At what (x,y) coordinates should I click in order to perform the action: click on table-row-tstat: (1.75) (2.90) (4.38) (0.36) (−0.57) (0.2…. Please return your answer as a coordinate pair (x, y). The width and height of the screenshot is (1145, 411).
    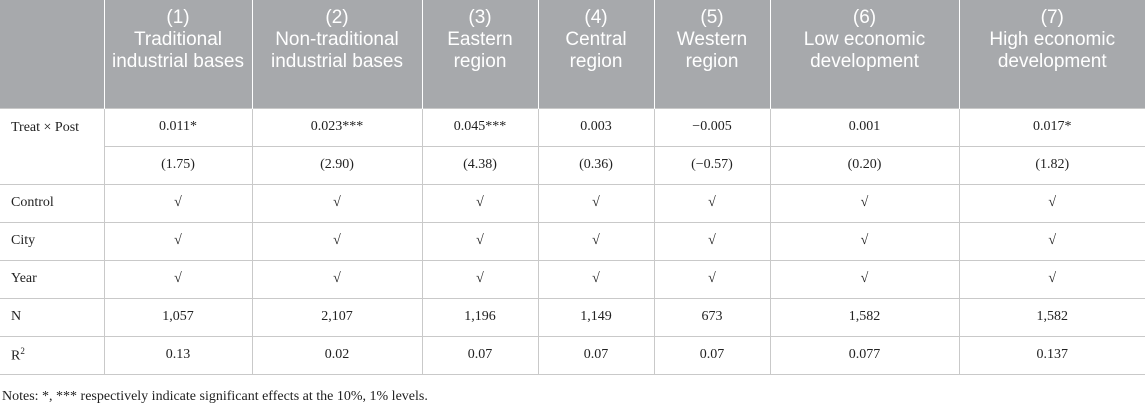
    Looking at the image, I should click on (572, 165).